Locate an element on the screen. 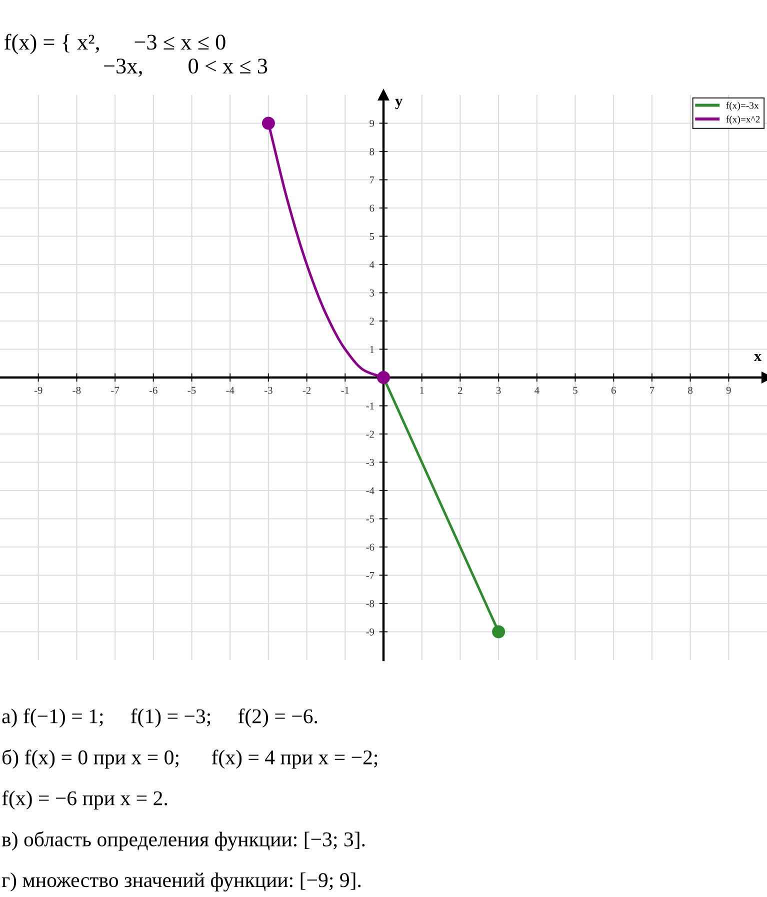 Image resolution: width=767 pixels, height=897 pixels. x-tick-label: -6 is located at coordinates (153, 390).